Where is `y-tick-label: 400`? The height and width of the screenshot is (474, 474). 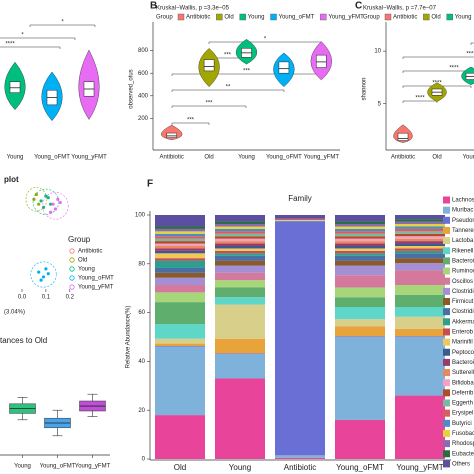 y-tick-label: 400 is located at coordinates (143, 96).